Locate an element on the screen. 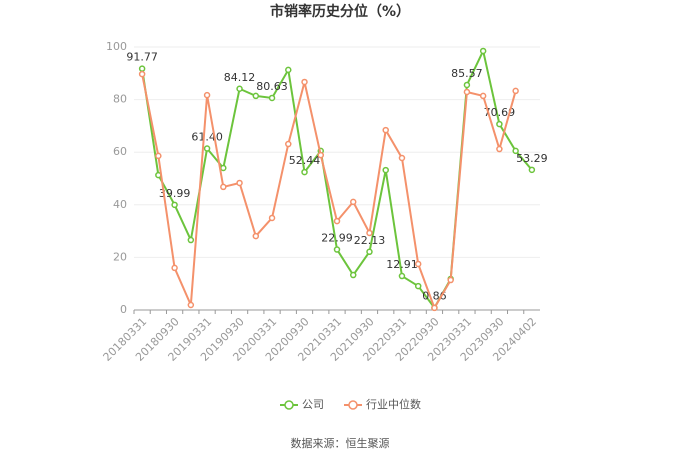 The height and width of the screenshot is (460, 680). data-label: 22.99 is located at coordinates (337, 238).